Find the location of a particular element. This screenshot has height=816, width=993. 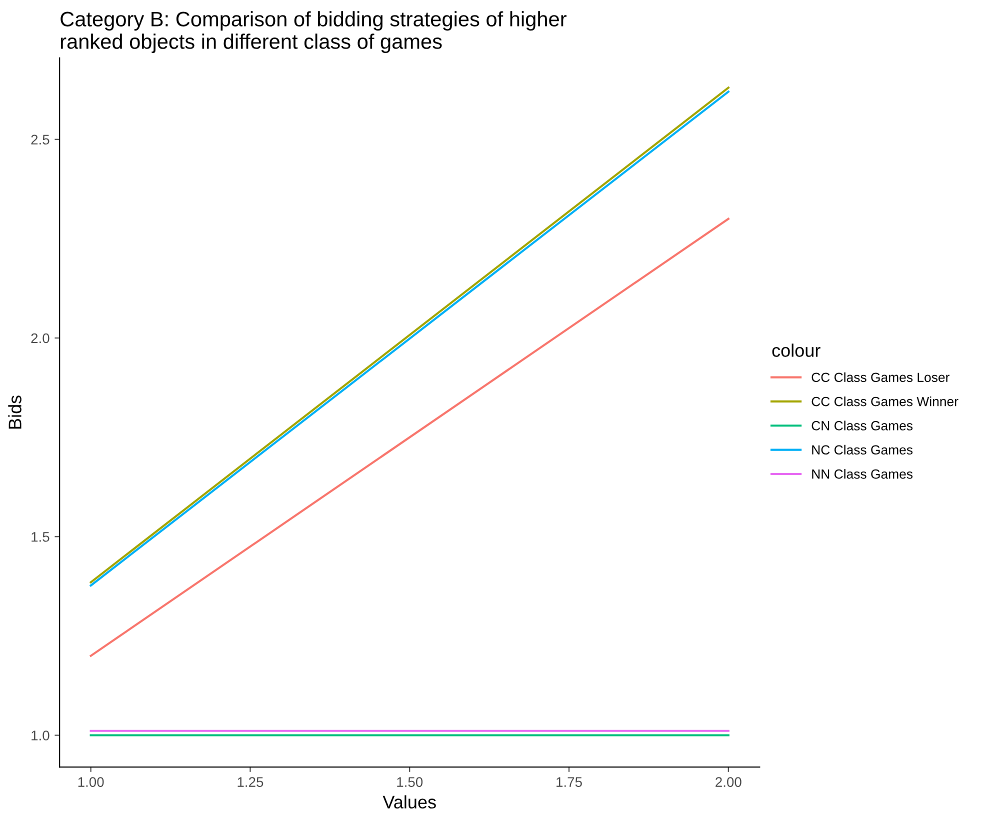

y-tick-label: 1.5 is located at coordinates (41, 537).